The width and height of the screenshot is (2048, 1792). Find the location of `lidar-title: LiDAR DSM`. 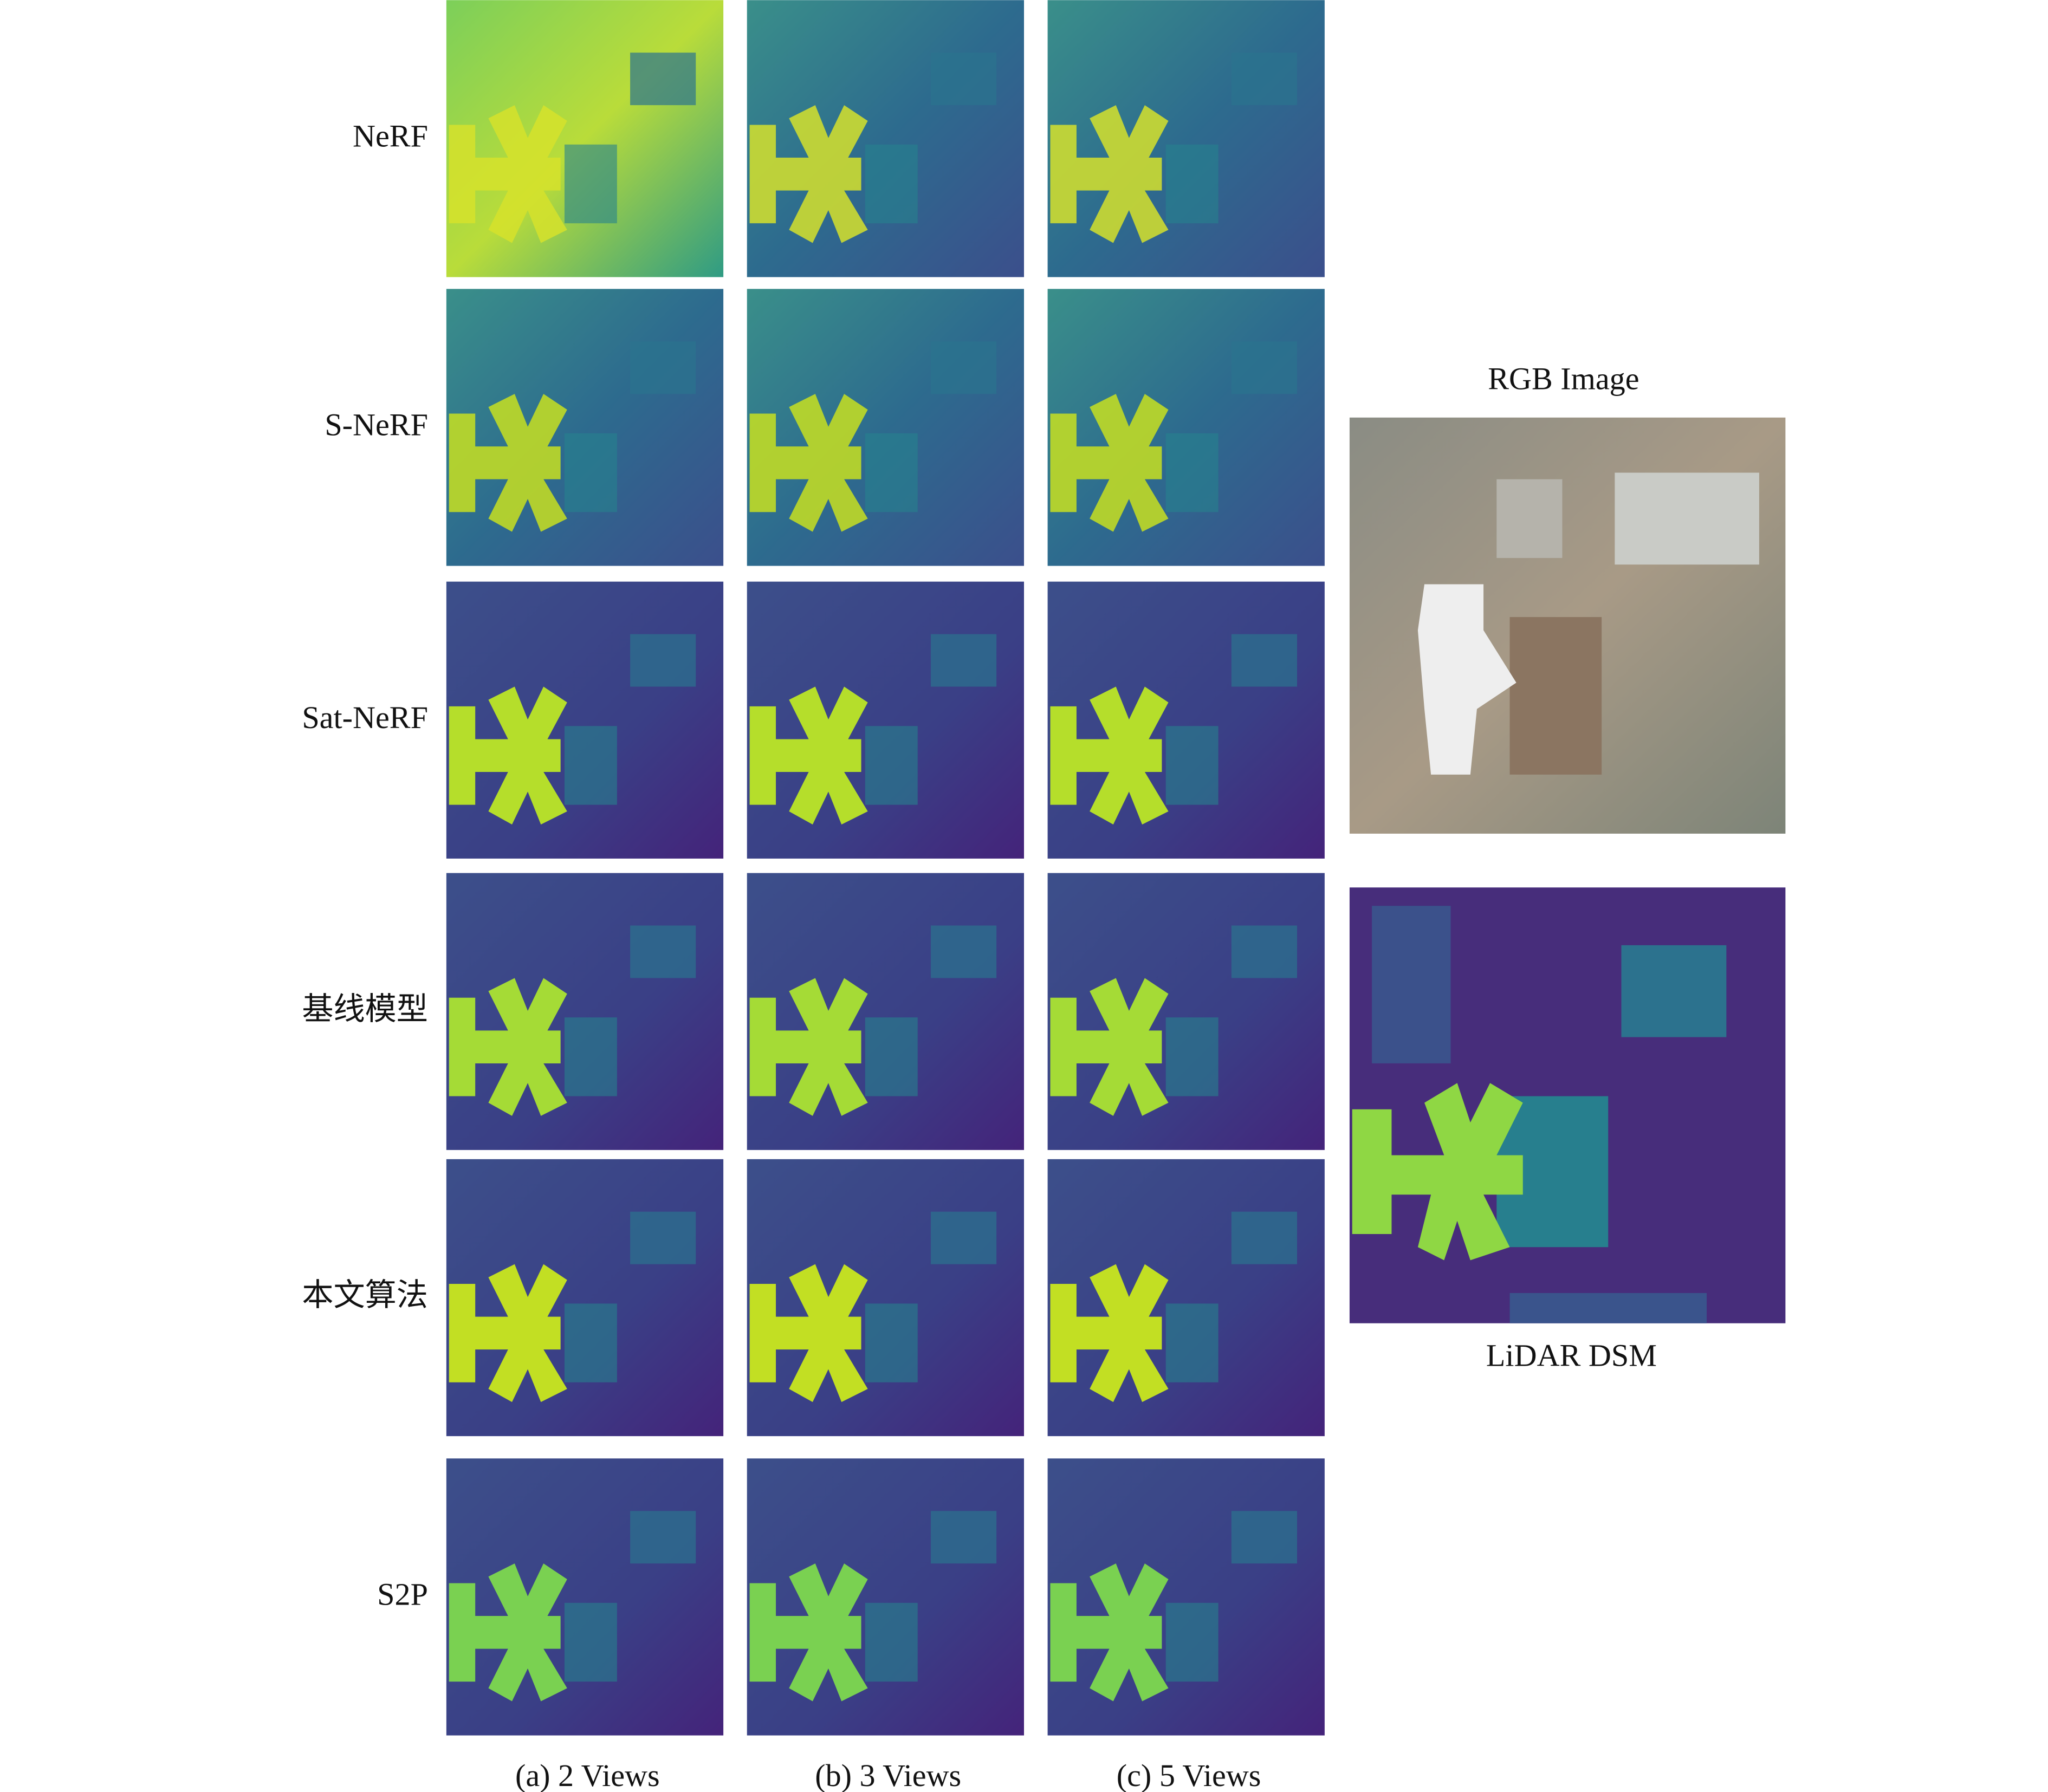

lidar-title: LiDAR DSM is located at coordinates (1571, 1355).